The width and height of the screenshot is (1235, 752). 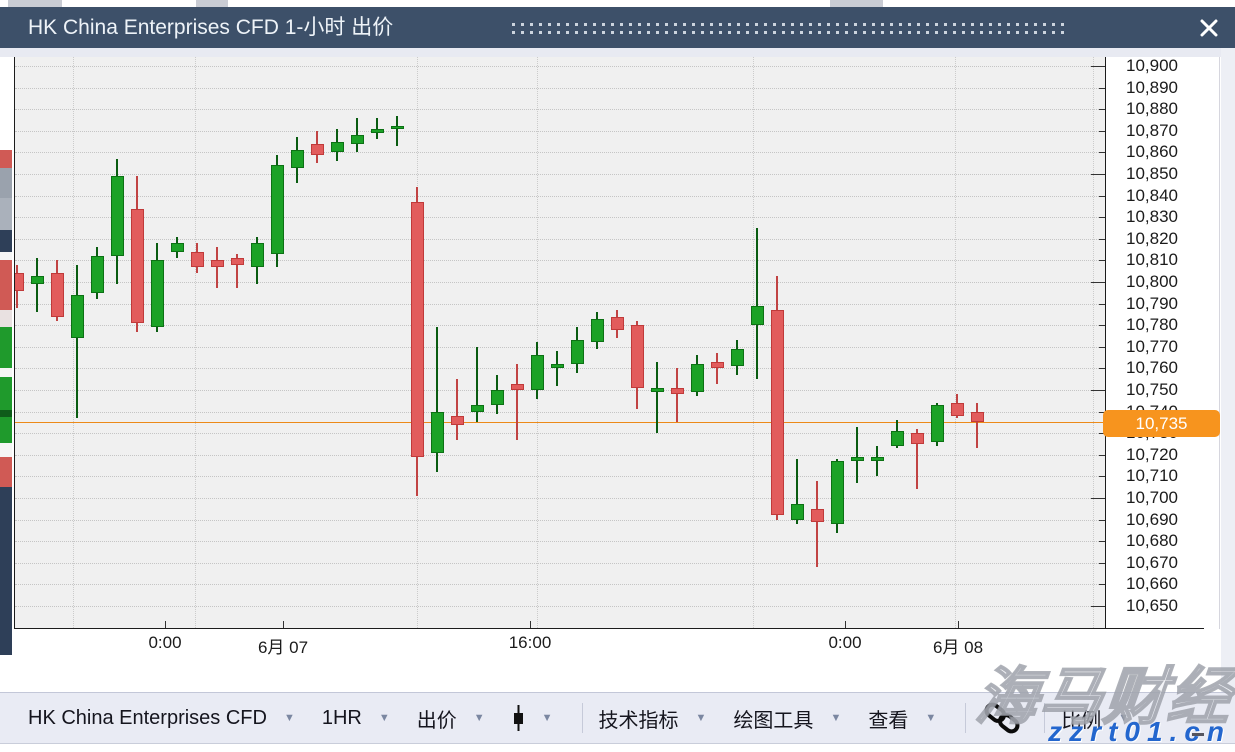 I want to click on price-axis-label: 10,750, so click(x=1152, y=389).